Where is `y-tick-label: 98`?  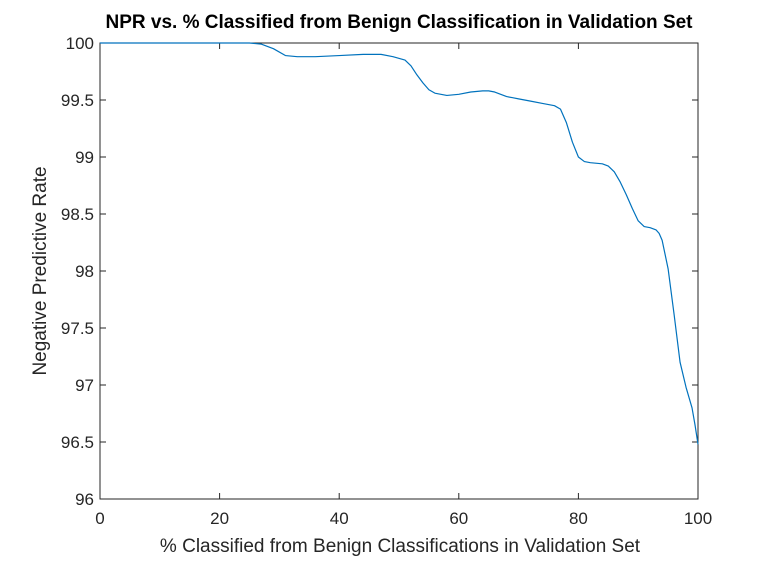
y-tick-label: 98 is located at coordinates (84, 271).